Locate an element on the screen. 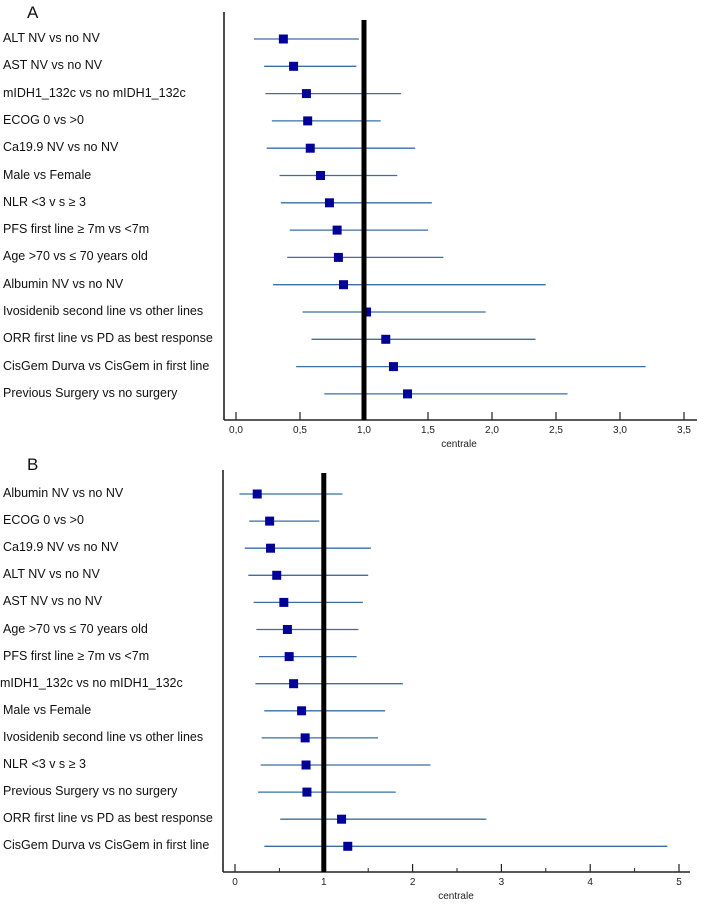 The height and width of the screenshot is (915, 709). x-tick-label: 2 is located at coordinates (413, 882).